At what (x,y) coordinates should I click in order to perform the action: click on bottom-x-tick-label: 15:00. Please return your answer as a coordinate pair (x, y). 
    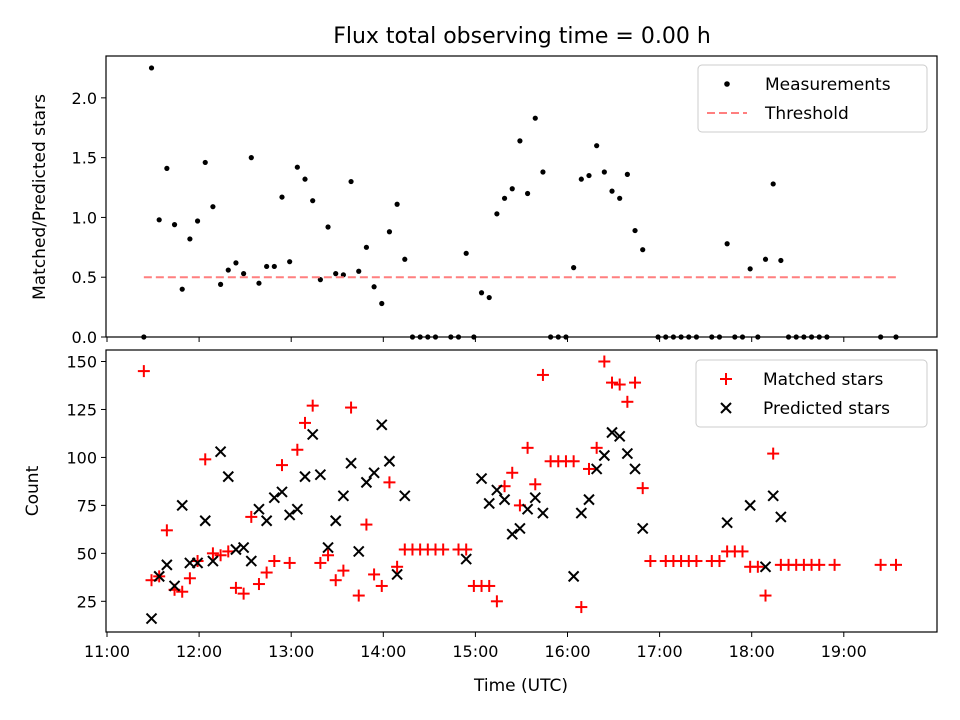
    Looking at the image, I should click on (475, 651).